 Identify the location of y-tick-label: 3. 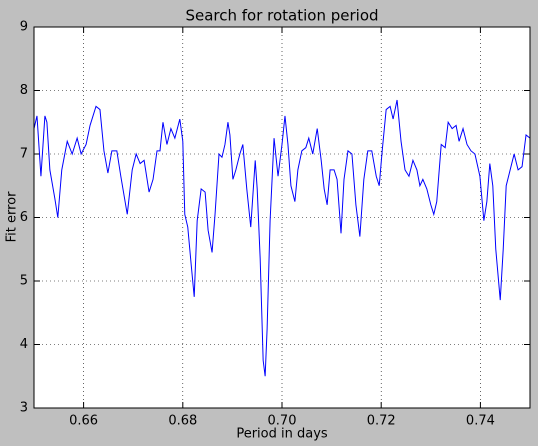
(24, 408).